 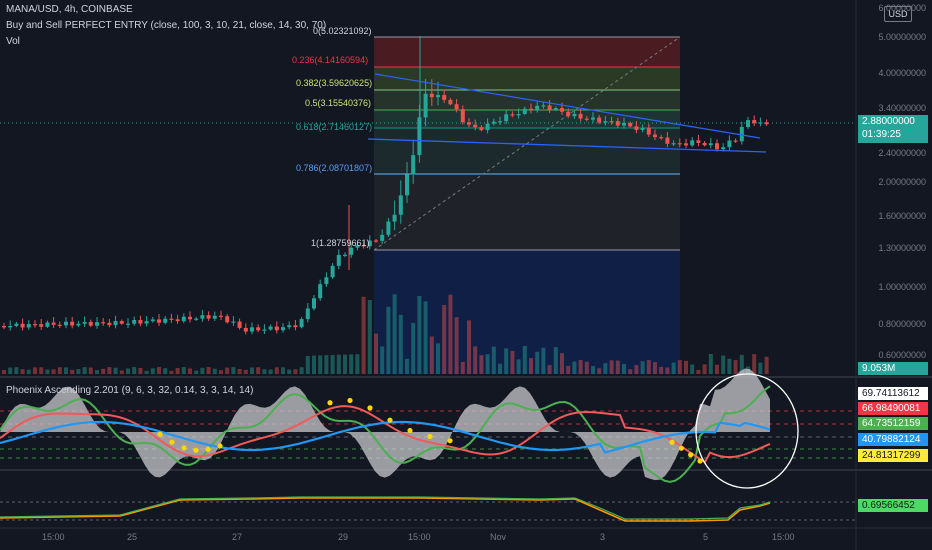 I want to click on trendline-lower, so click(x=567, y=145).